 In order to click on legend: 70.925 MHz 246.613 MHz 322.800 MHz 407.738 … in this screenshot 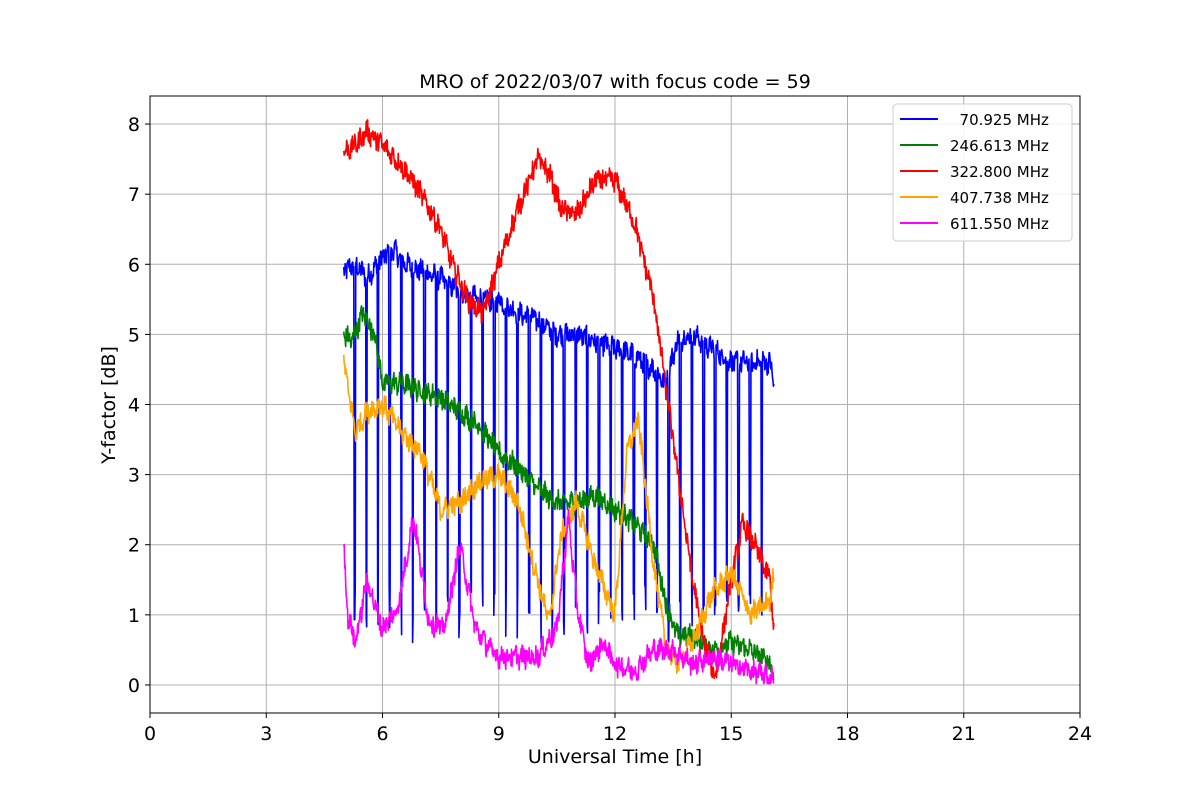, I will do `click(982, 172)`.